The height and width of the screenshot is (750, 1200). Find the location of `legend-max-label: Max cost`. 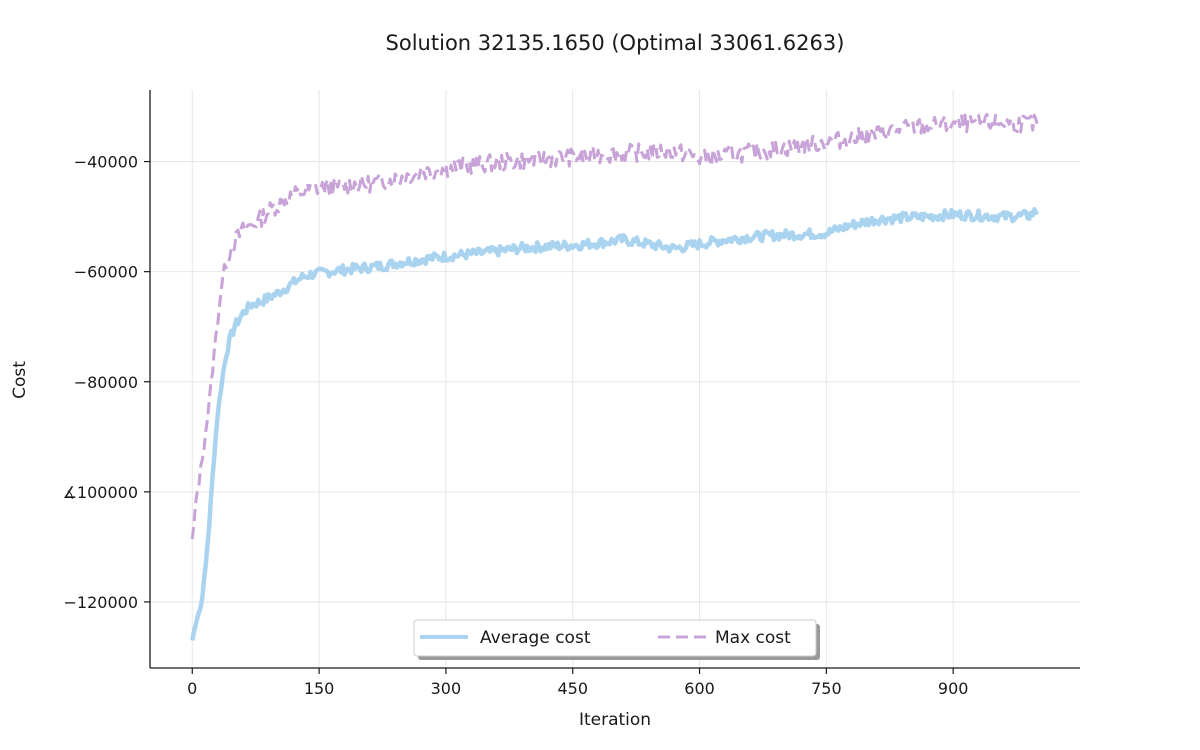

legend-max-label: Max cost is located at coordinates (753, 638).